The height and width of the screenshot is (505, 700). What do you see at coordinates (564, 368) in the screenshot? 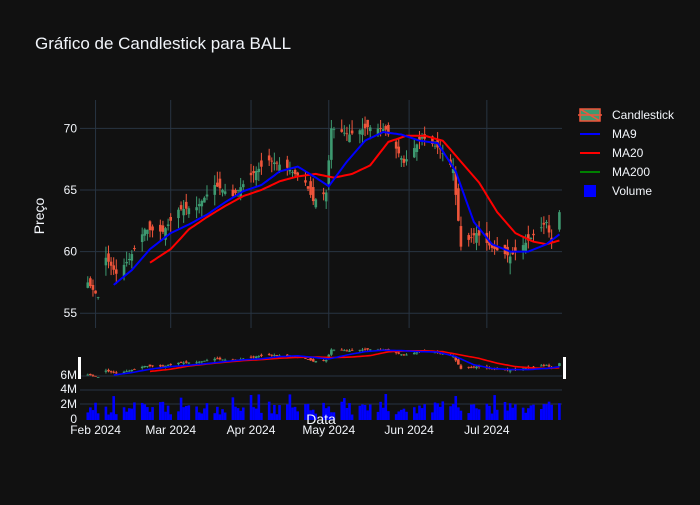
I see `range-slider-right-handle` at bounding box center [564, 368].